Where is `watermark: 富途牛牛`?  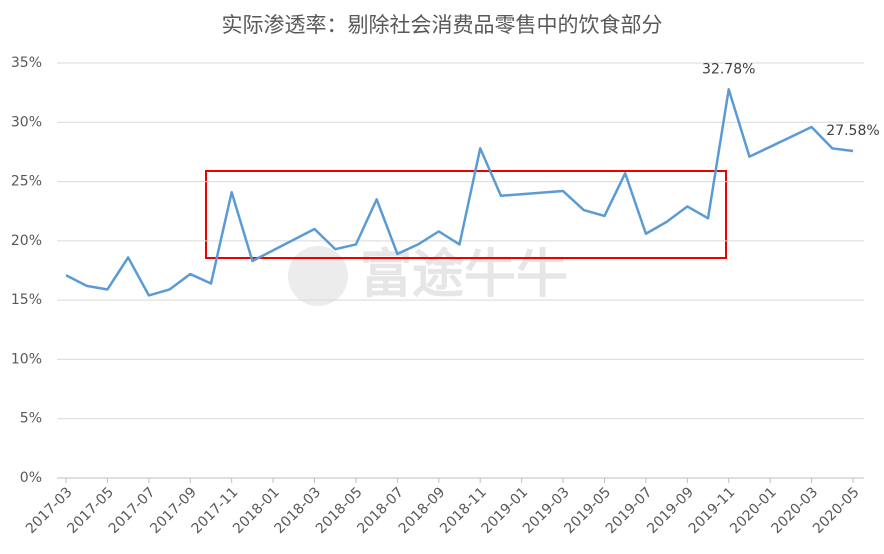
watermark: 富途牛牛 is located at coordinates (464, 275).